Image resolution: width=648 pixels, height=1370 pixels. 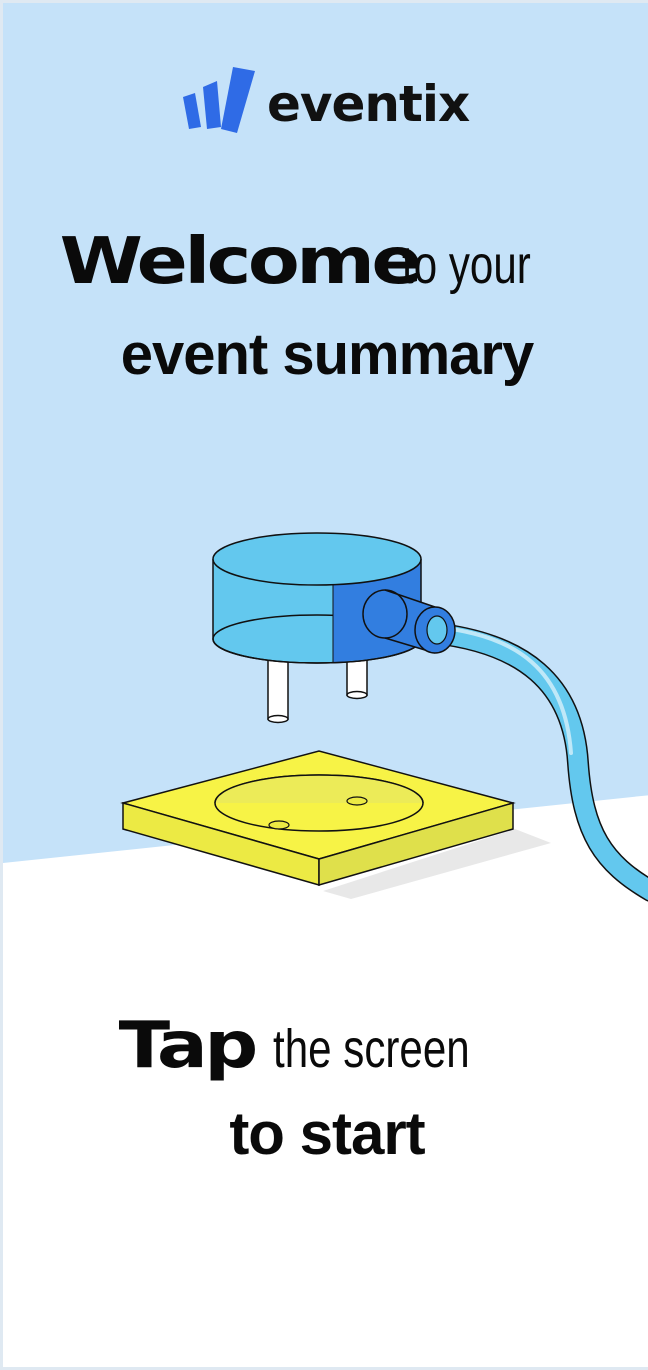 What do you see at coordinates (466, 265) in the screenshot?
I see `welcome-suffix: to your` at bounding box center [466, 265].